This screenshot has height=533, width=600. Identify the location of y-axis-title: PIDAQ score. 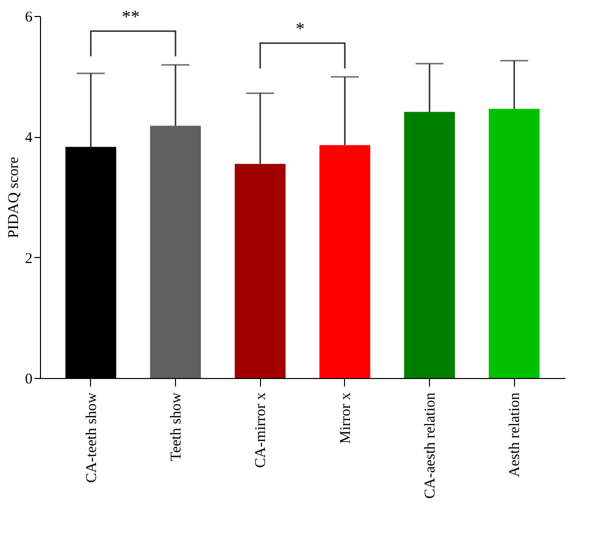
(14, 197).